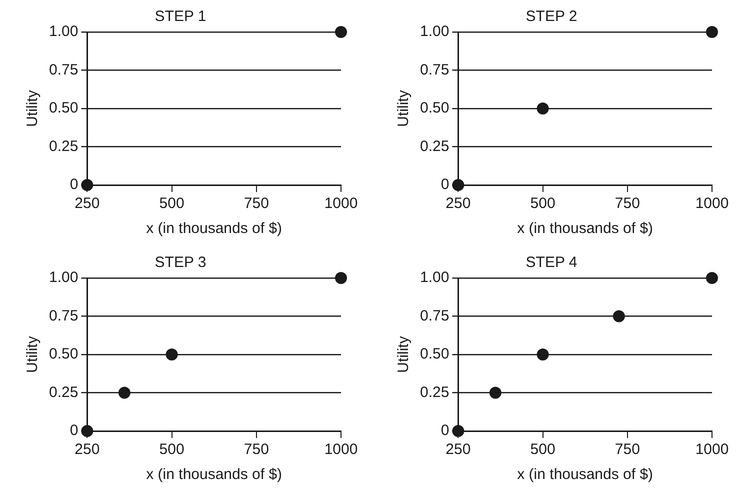 The width and height of the screenshot is (742, 492). I want to click on chart-title: STEP 1, so click(180, 17).